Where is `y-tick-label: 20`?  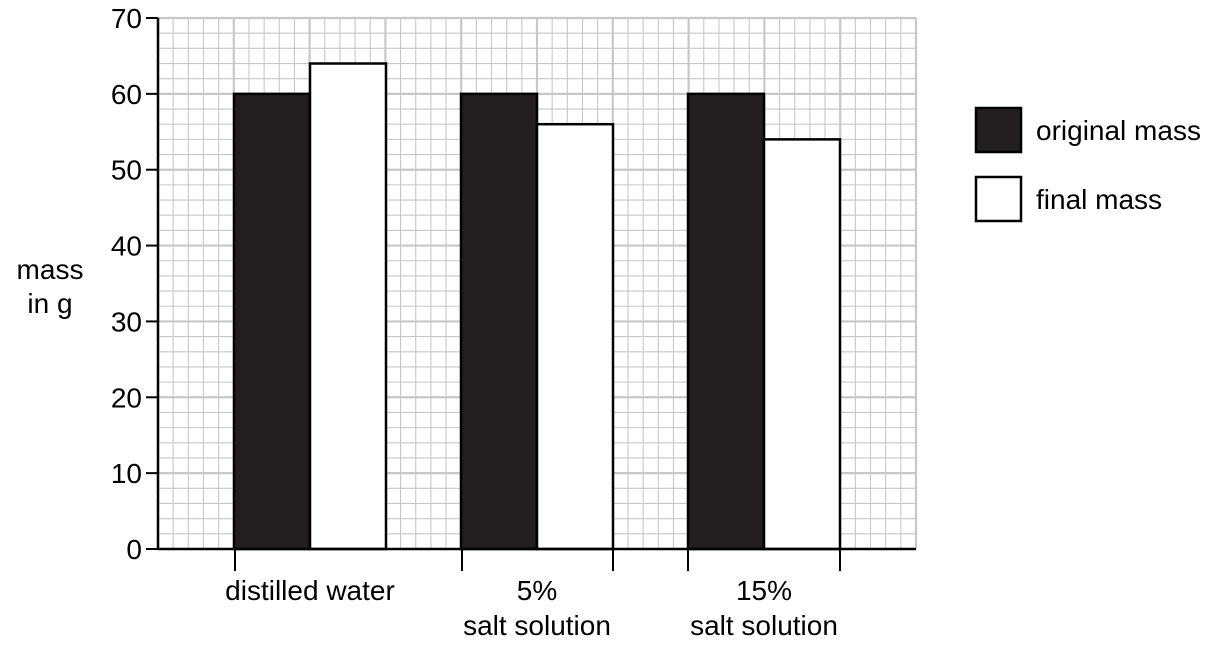 y-tick-label: 20 is located at coordinates (126, 397).